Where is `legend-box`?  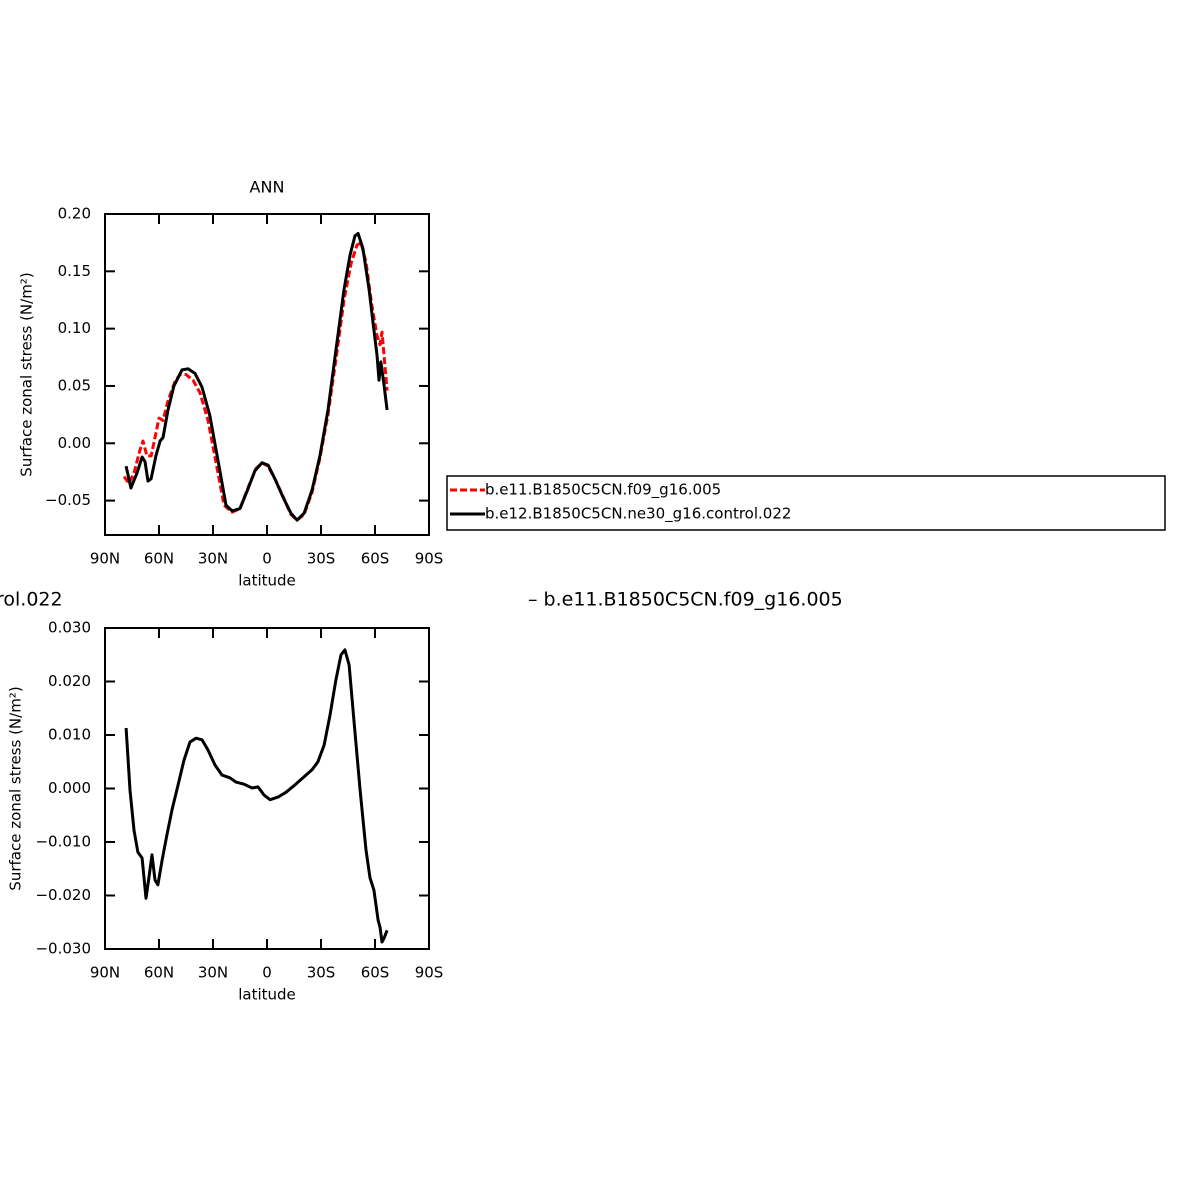
legend-box is located at coordinates (806, 503).